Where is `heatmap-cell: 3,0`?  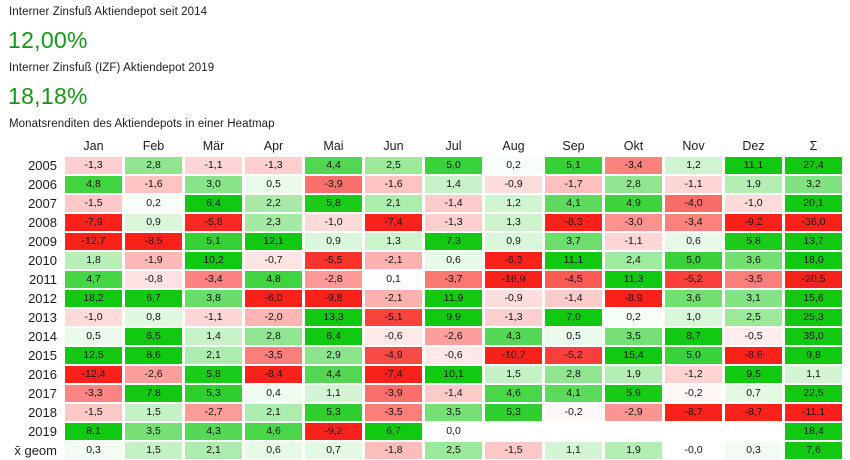 heatmap-cell: 3,0 is located at coordinates (213, 184).